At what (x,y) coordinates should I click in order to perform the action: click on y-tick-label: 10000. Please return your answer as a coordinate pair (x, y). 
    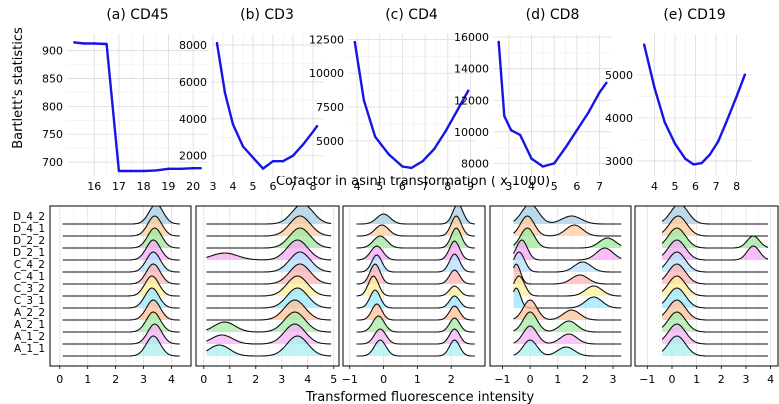
    Looking at the image, I should click on (326, 73).